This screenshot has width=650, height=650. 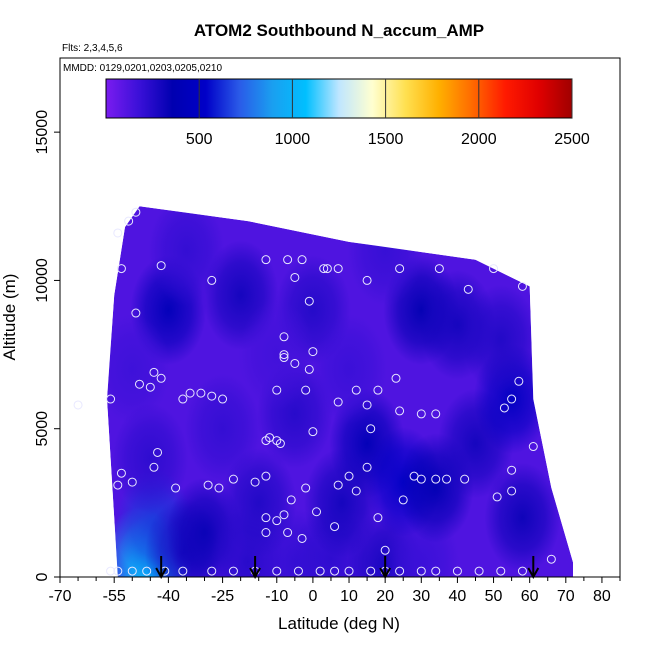 What do you see at coordinates (168, 596) in the screenshot?
I see `x-tick-label: -40` at bounding box center [168, 596].